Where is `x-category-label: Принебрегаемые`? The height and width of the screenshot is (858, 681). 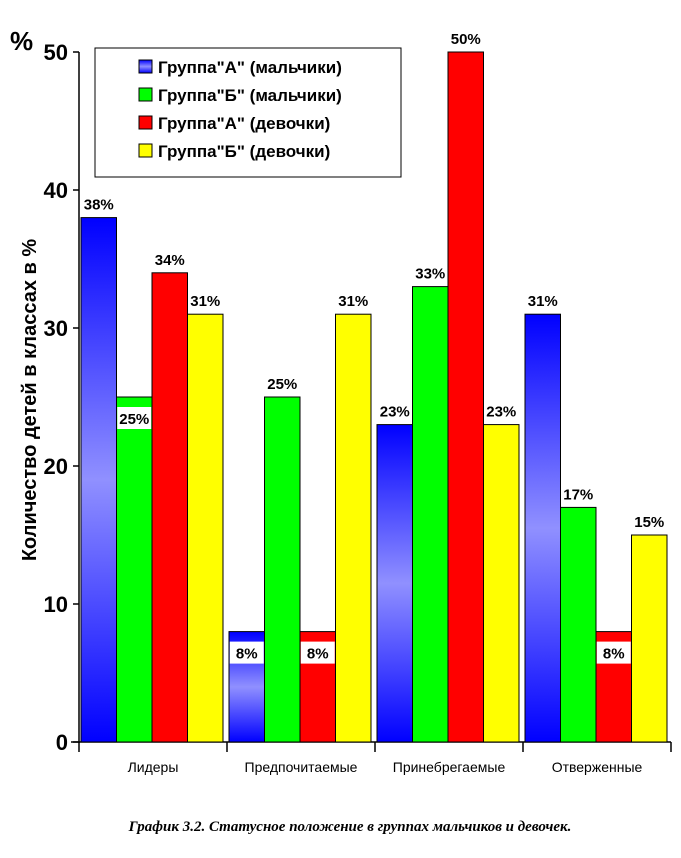
x-category-label: Принебрегаемые is located at coordinates (449, 767).